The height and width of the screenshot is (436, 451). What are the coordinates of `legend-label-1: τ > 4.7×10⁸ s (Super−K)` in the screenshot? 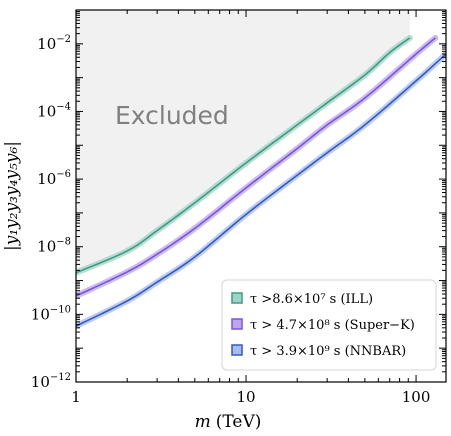 It's located at (332, 325).